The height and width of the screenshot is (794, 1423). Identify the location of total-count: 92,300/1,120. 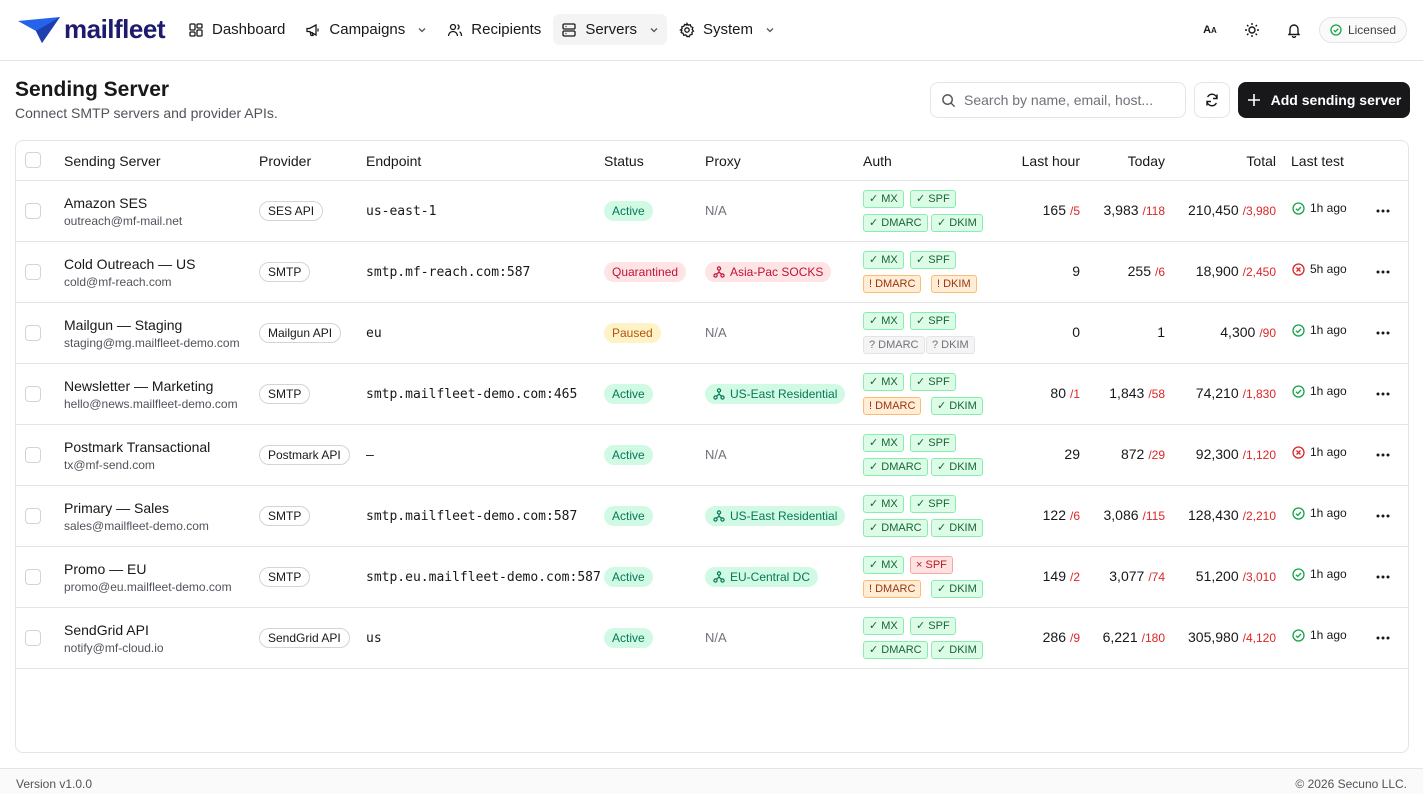
(1216, 454).